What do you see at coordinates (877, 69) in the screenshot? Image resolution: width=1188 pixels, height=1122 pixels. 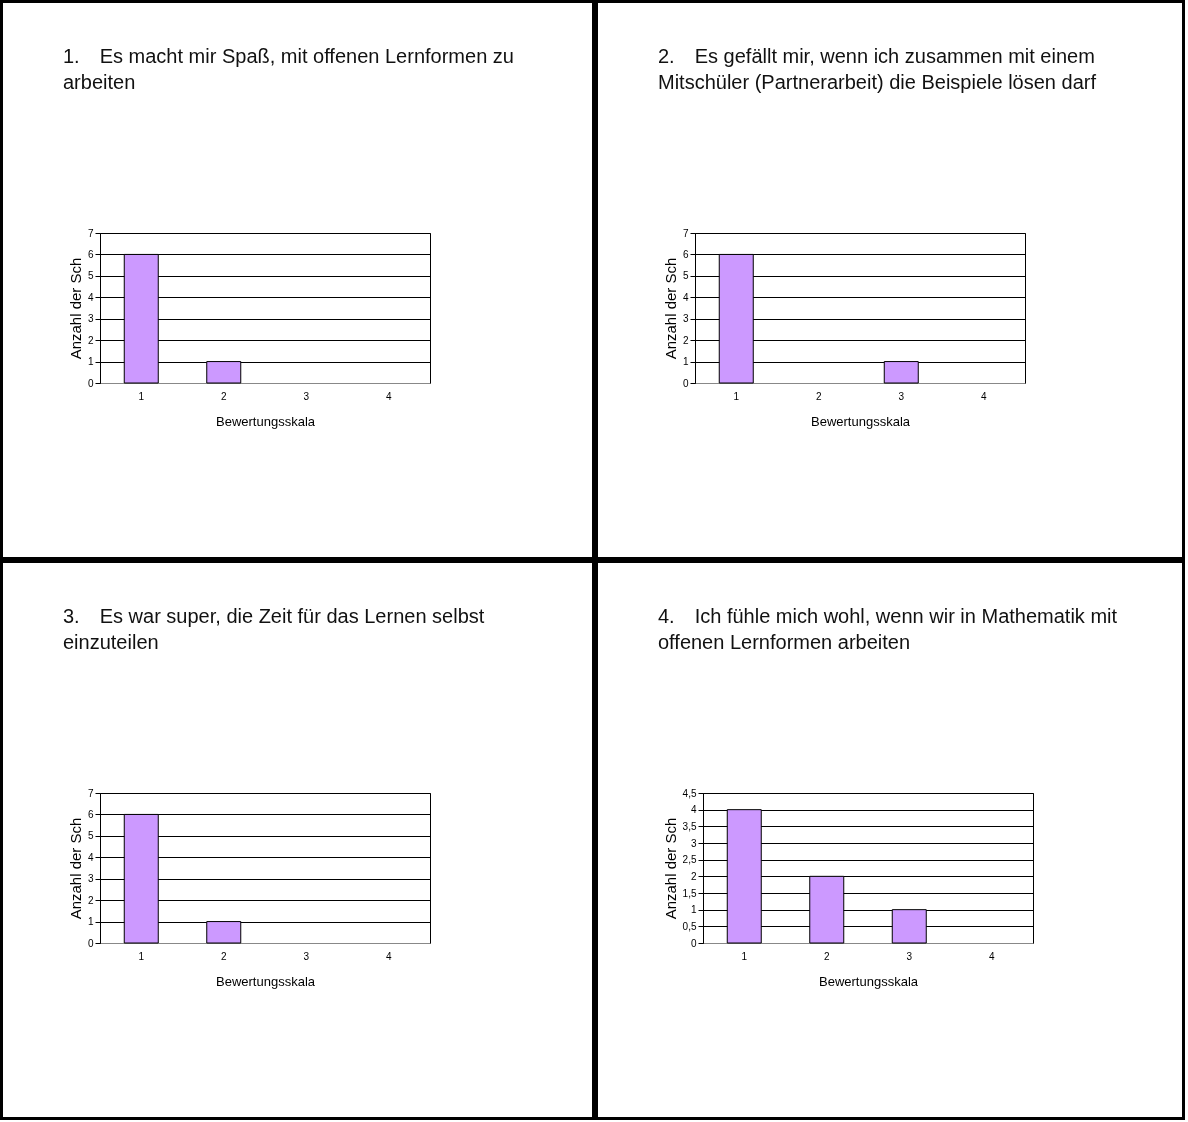 I see `chart-title: 2. Es gefällt mir, wenn ich zusammen mit einem Mitschüler (Partnerarbeit) die Beispiele lösen darf` at bounding box center [877, 69].